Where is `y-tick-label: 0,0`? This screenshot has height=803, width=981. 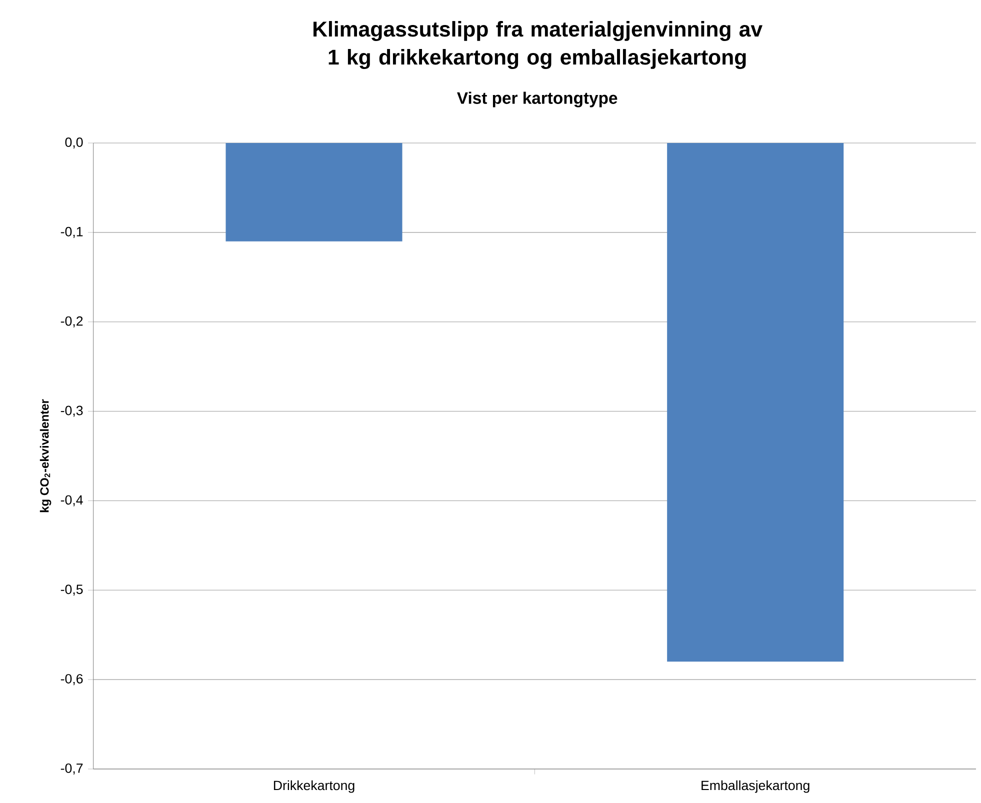 y-tick-label: 0,0 is located at coordinates (74, 143).